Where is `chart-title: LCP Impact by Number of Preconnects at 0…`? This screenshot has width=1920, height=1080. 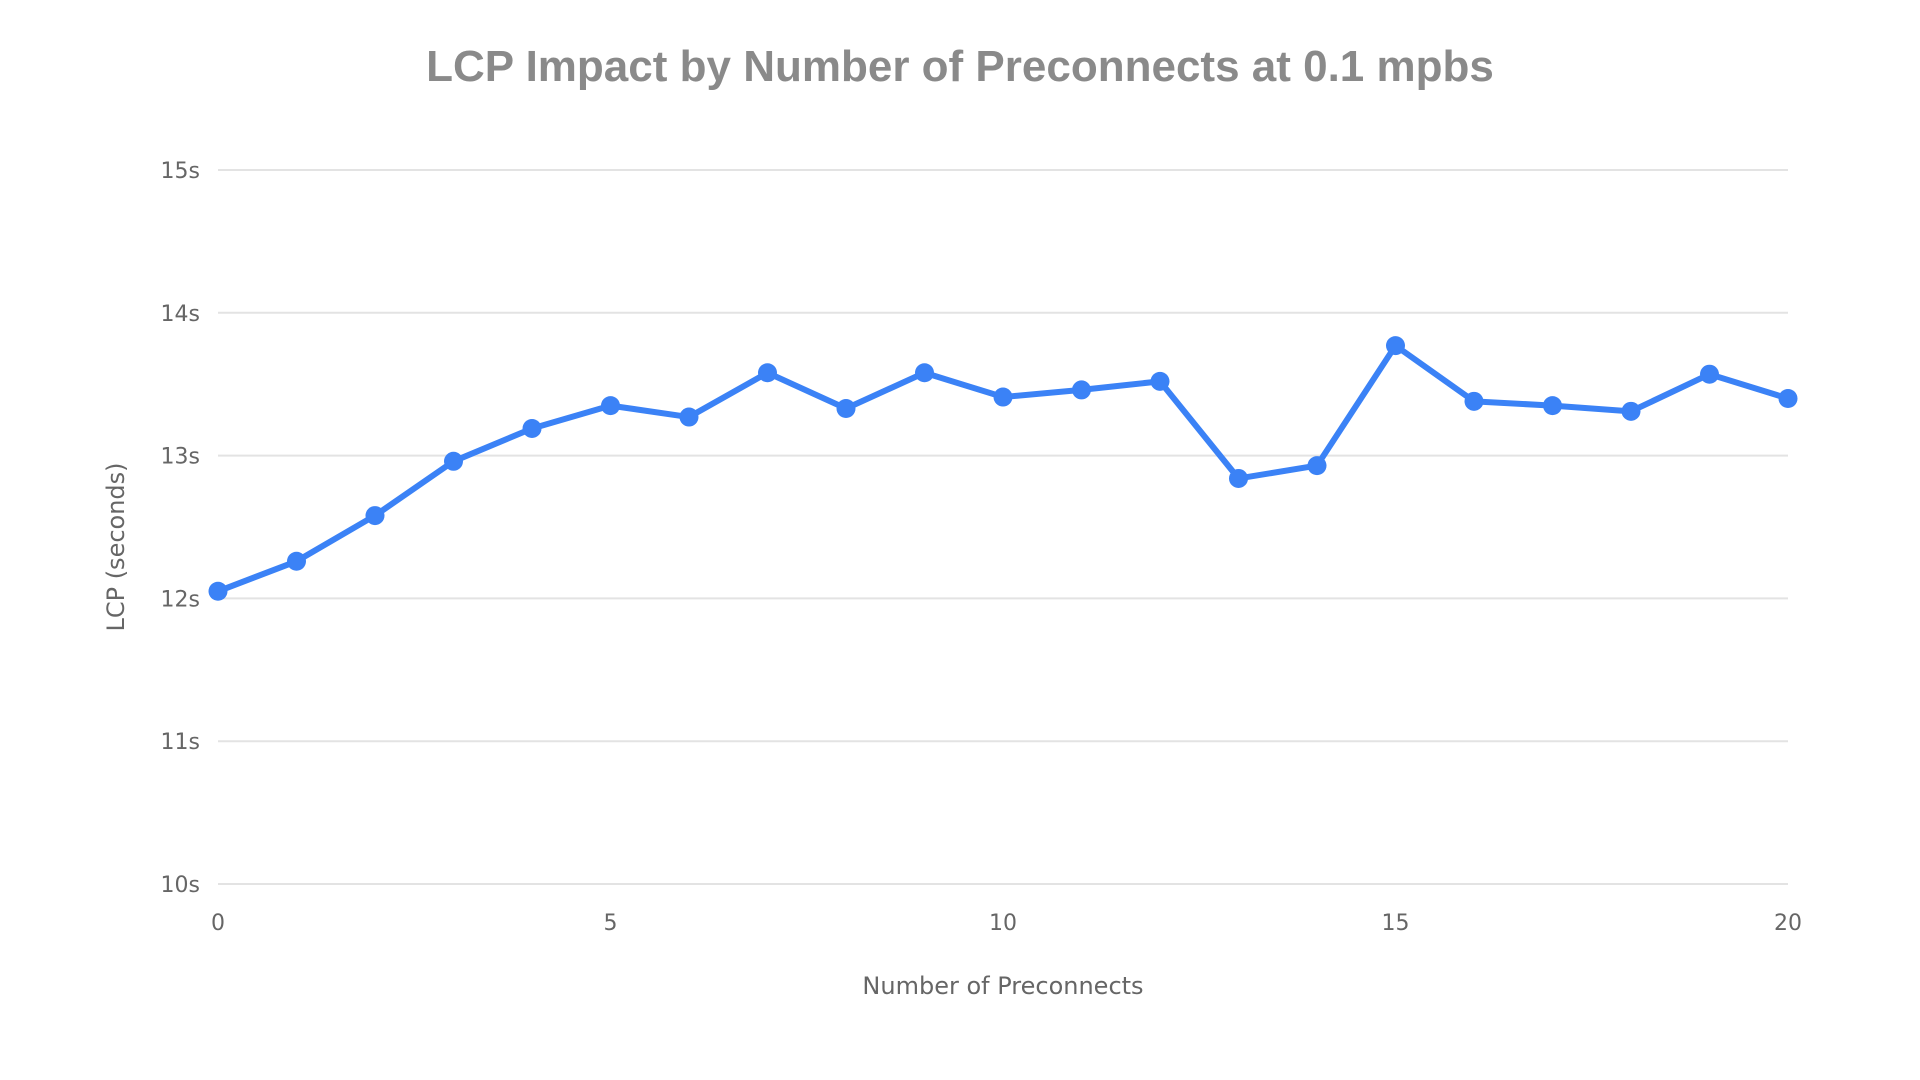
chart-title: LCP Impact by Number of Preconnects at 0… is located at coordinates (960, 66).